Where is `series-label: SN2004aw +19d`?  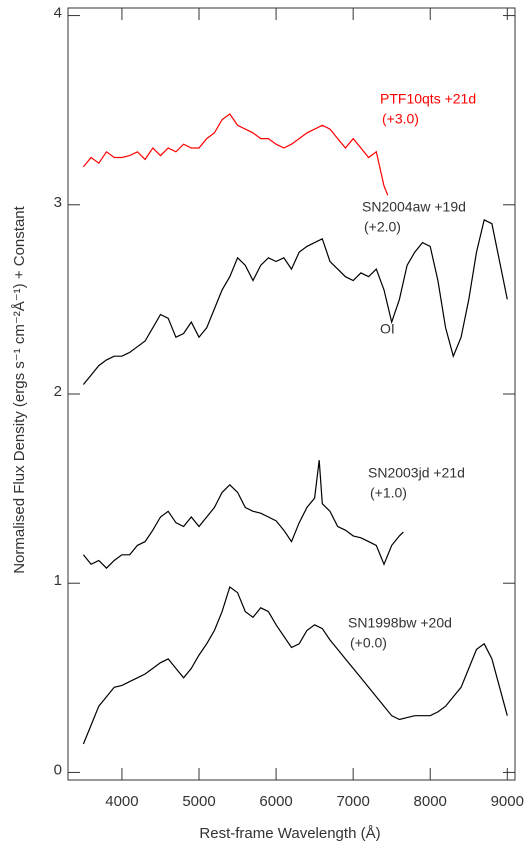
series-label: SN2004aw +19d is located at coordinates (414, 207).